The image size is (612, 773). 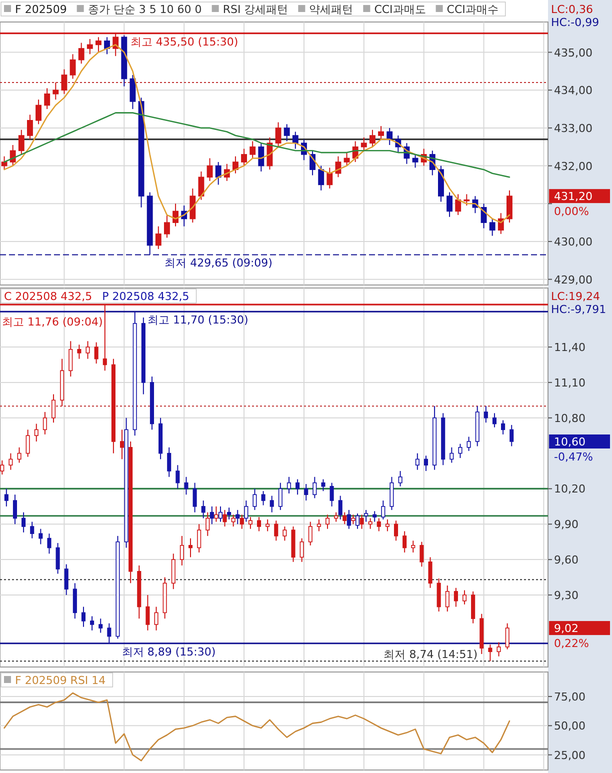 I want to click on y-tick-label: 11,40, so click(x=570, y=347).